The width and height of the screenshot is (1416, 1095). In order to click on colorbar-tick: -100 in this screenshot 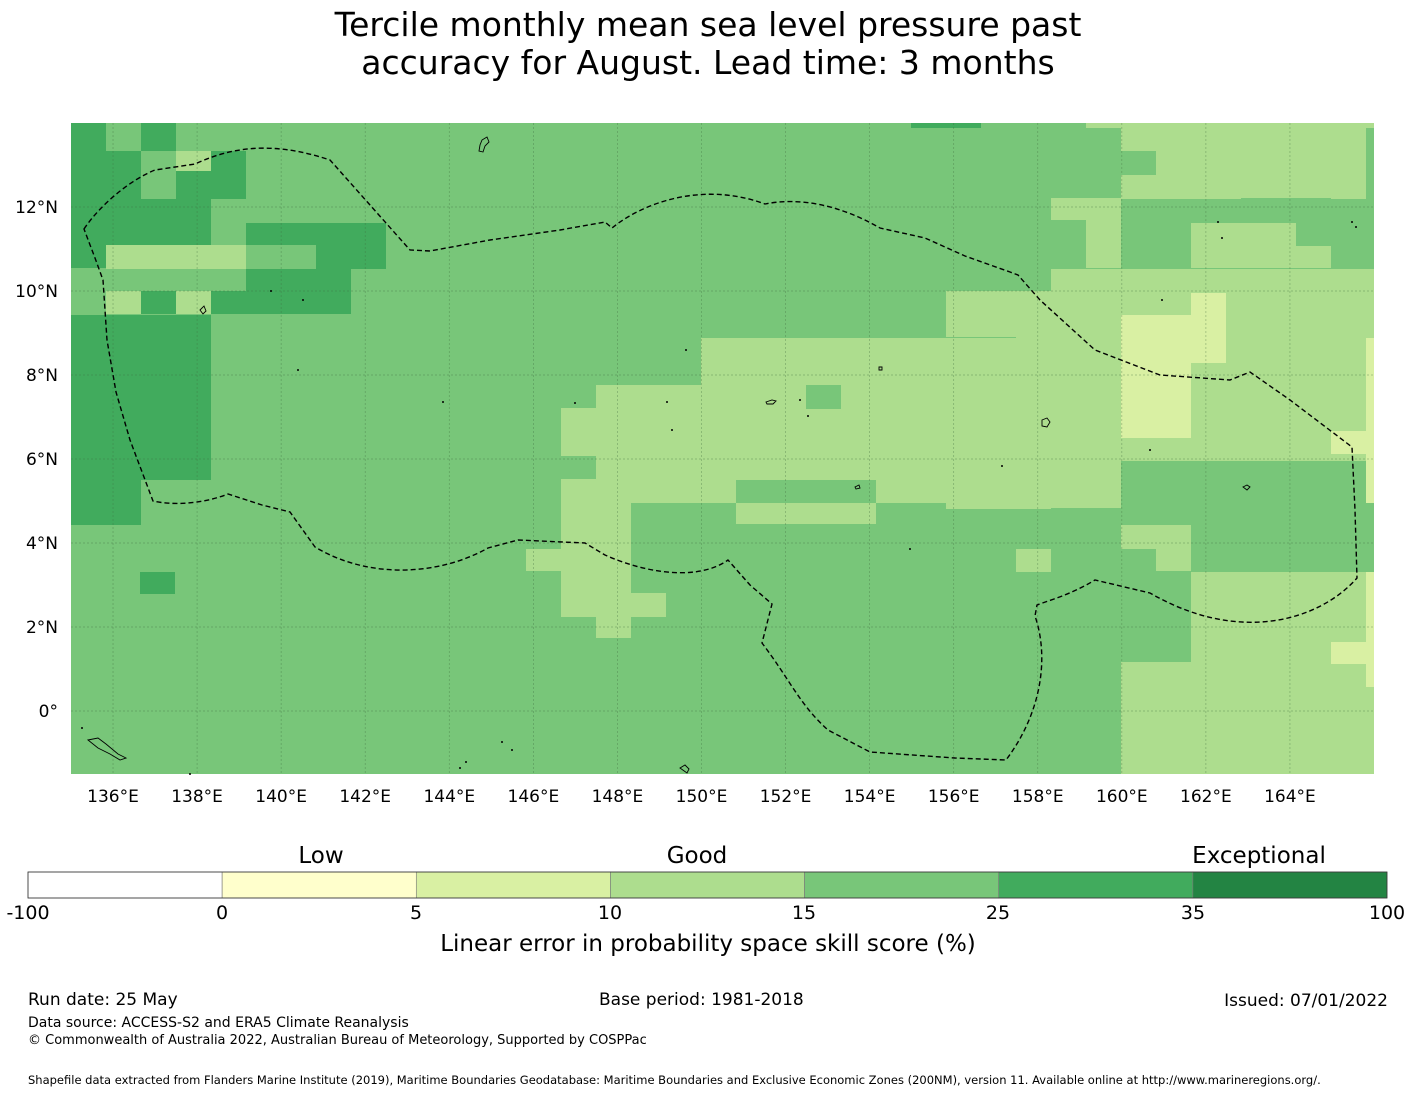, I will do `click(28, 913)`.